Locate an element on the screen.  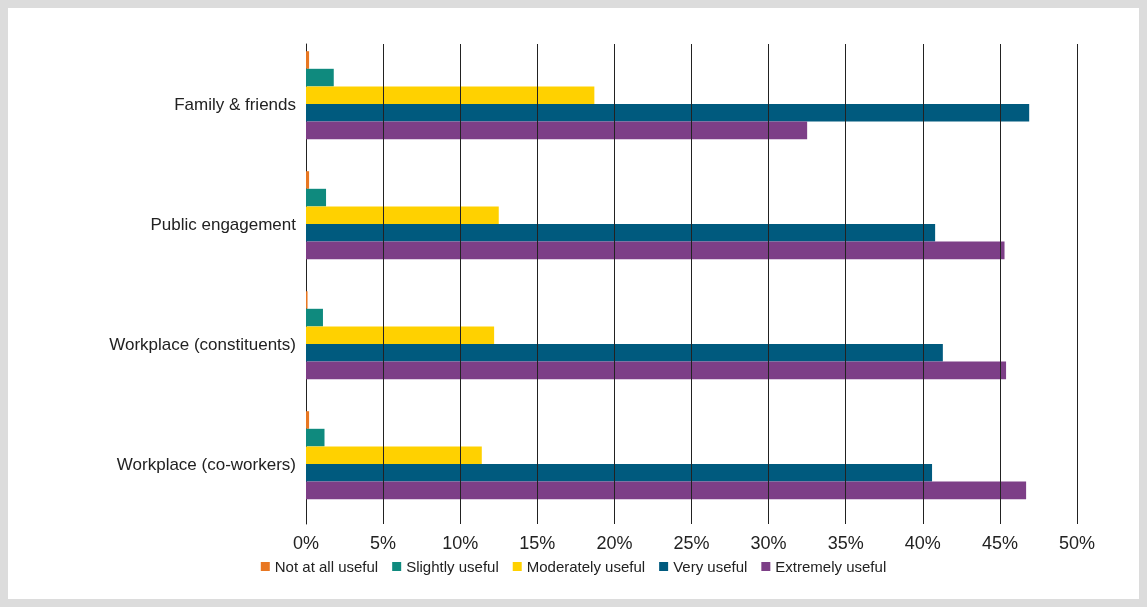
y-tick-label: Workplace (constituents) is located at coordinates (202, 344).